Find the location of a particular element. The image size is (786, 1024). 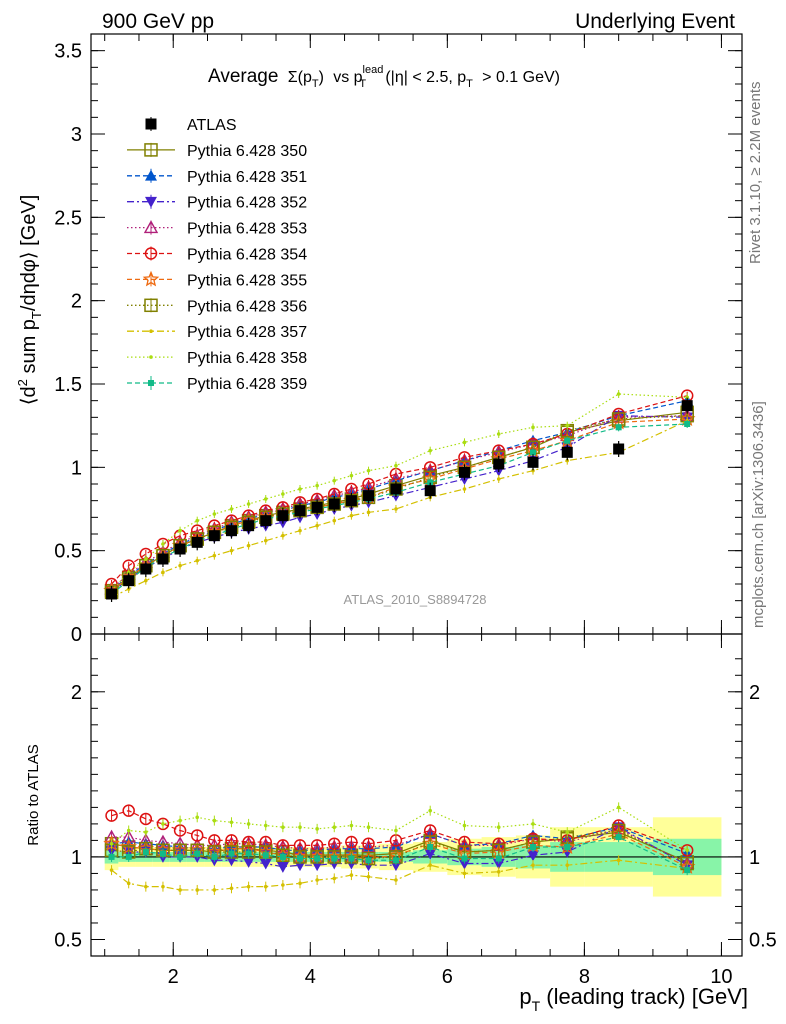

source-label: mcplots.cern.ch [arXiv:1306.3436] is located at coordinates (758, 514).